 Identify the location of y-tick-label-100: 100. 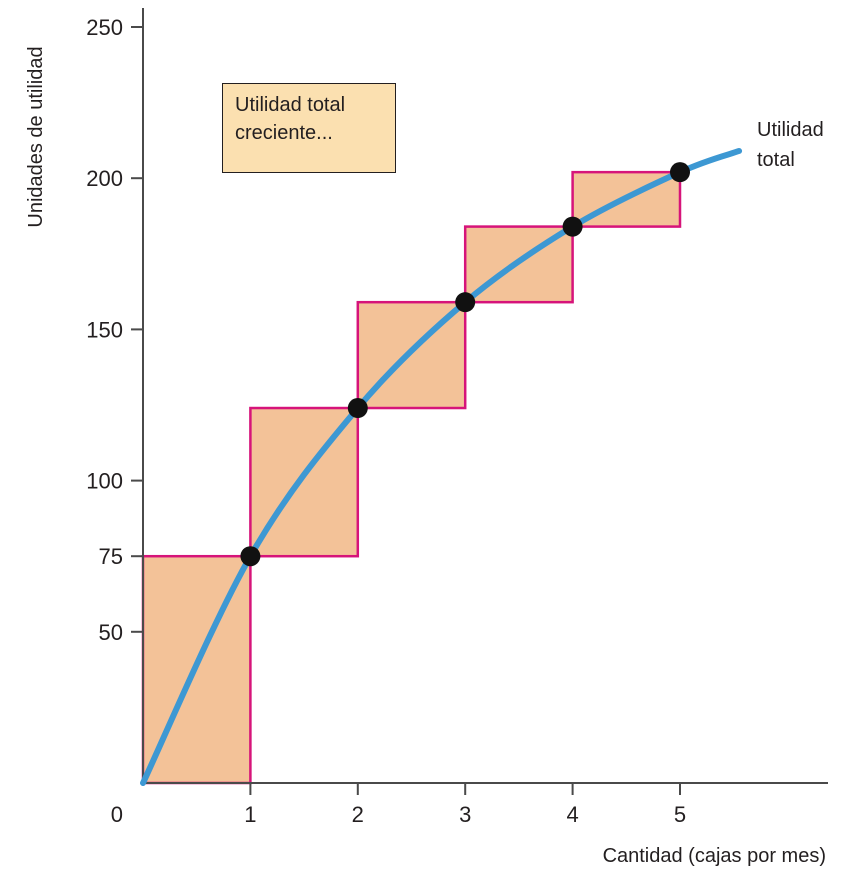
(104, 481).